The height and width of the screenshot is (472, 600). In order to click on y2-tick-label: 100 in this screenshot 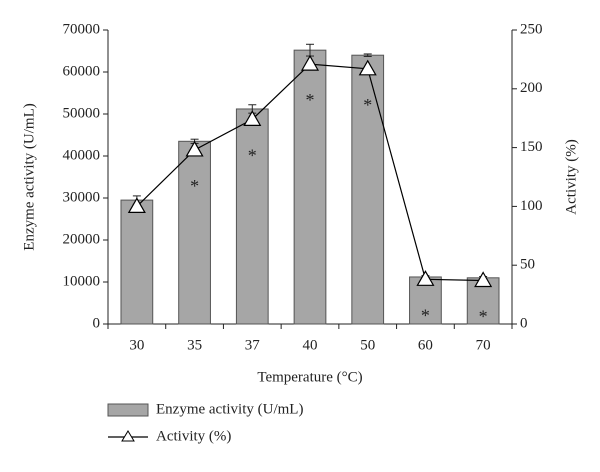, I will do `click(531, 206)`.